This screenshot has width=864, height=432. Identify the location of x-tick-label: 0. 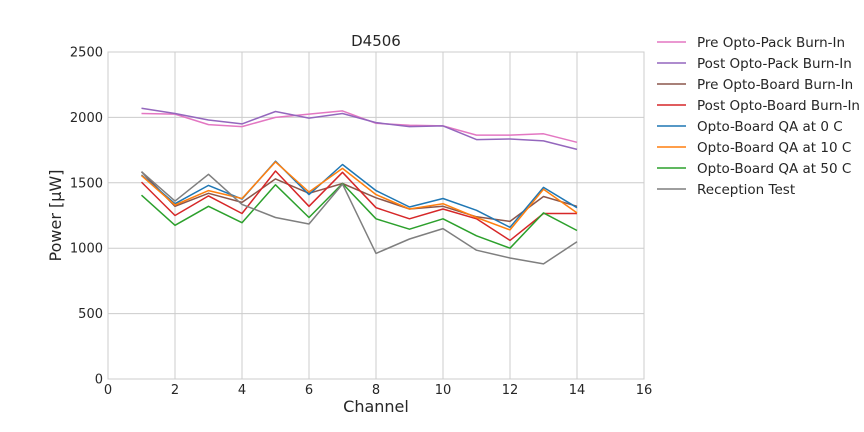
(108, 390).